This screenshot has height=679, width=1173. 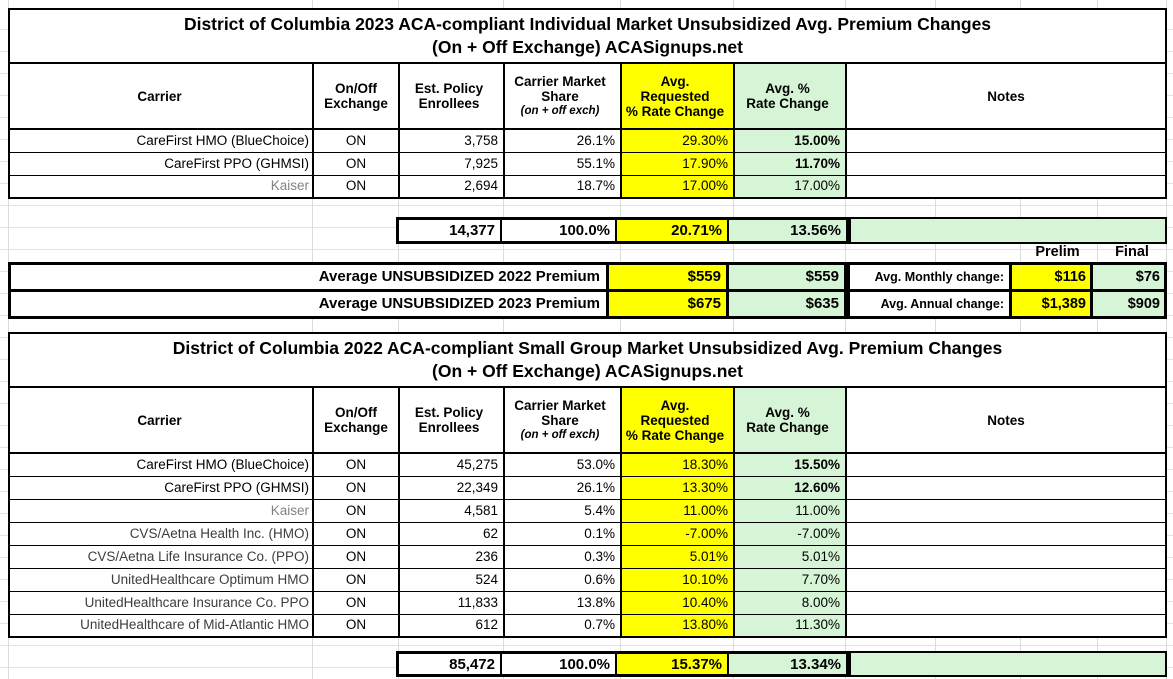 I want to click on total-enrollees-cell: 14,377, so click(x=450, y=230).